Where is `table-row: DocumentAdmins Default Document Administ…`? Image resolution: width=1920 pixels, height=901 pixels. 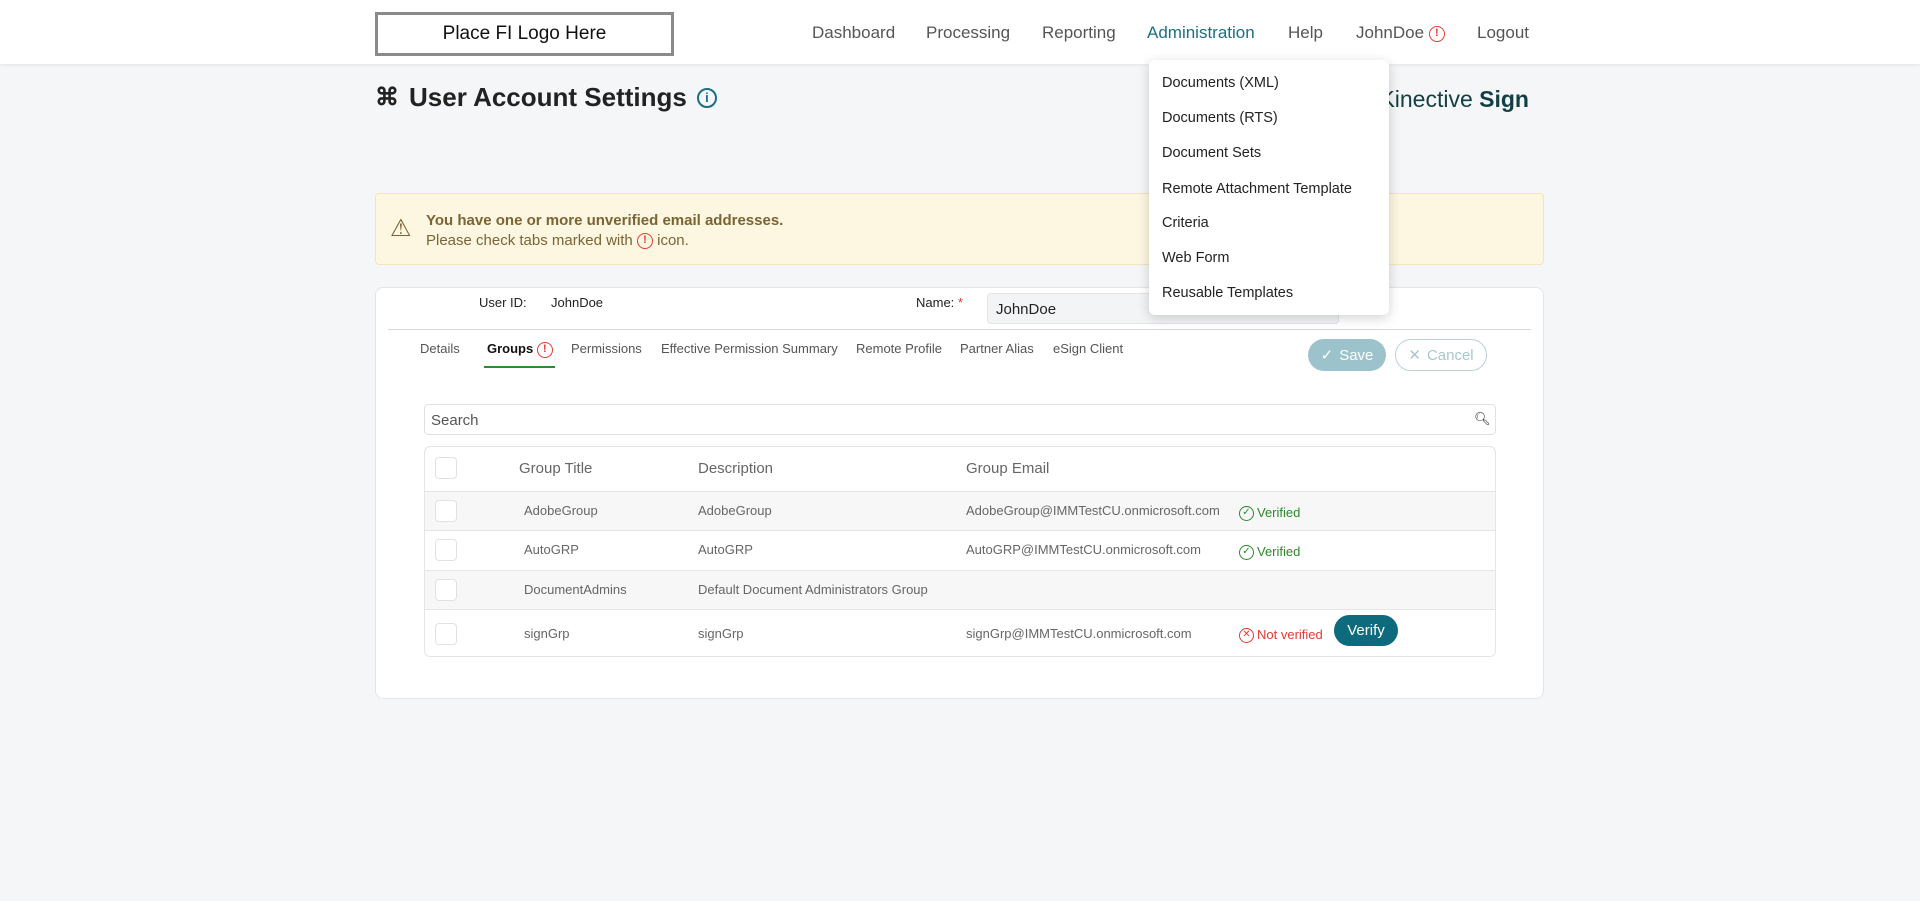
table-row: DocumentAdmins Default Document Administ… is located at coordinates (960, 589).